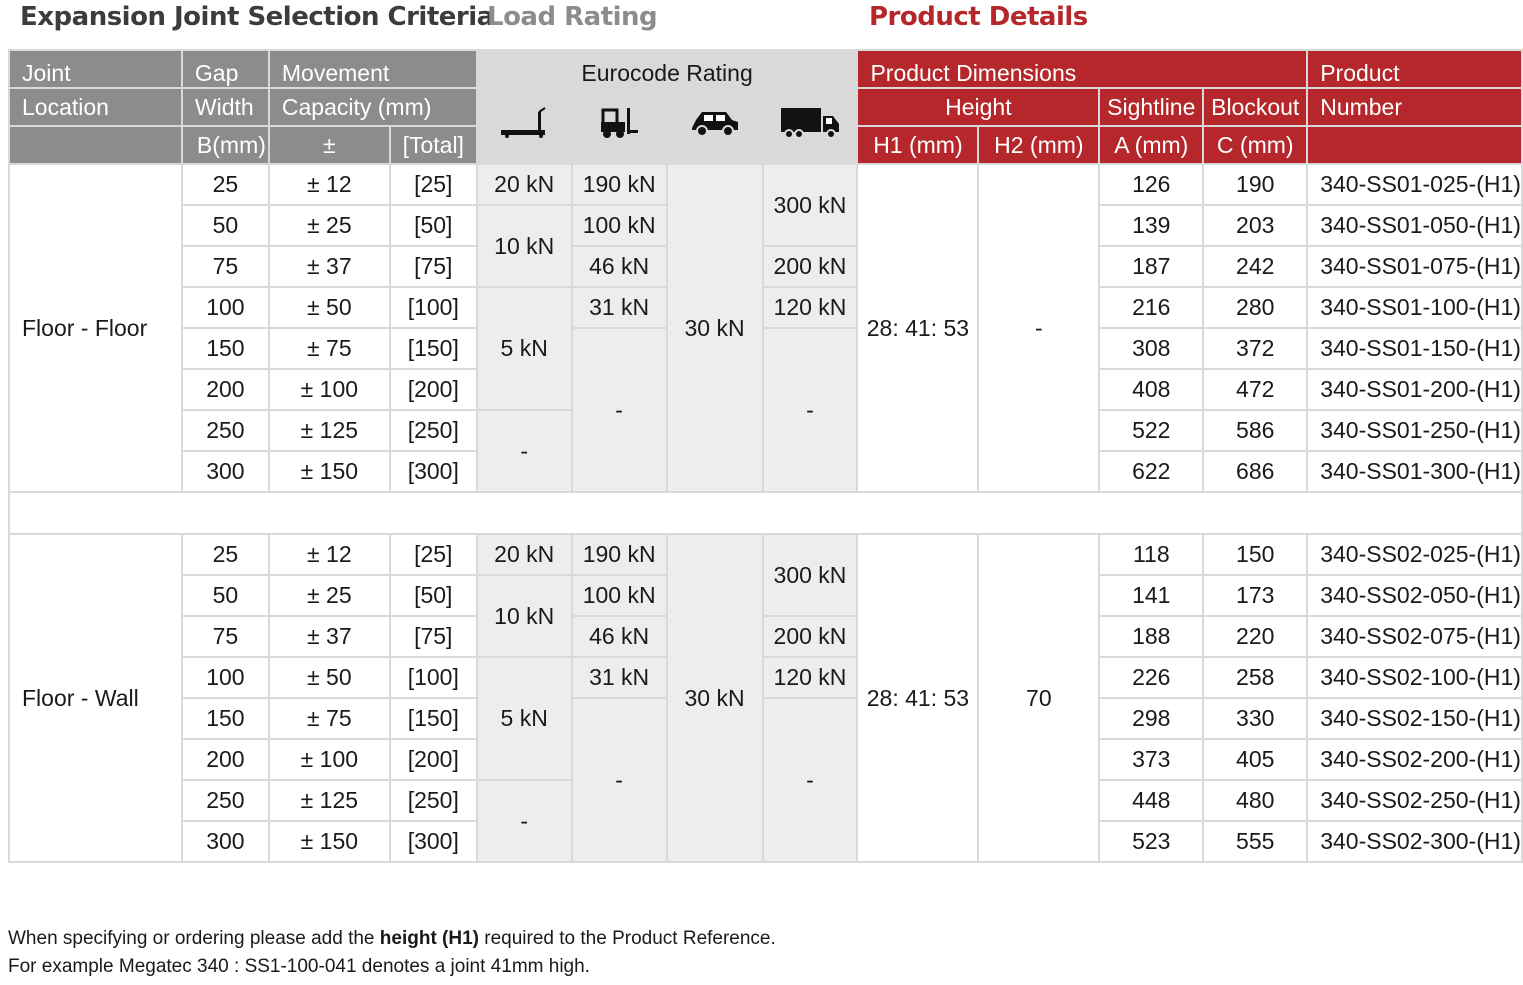 The height and width of the screenshot is (985, 1523). Describe the element at coordinates (1255, 225) in the screenshot. I see `blockout-cell: 203` at that location.